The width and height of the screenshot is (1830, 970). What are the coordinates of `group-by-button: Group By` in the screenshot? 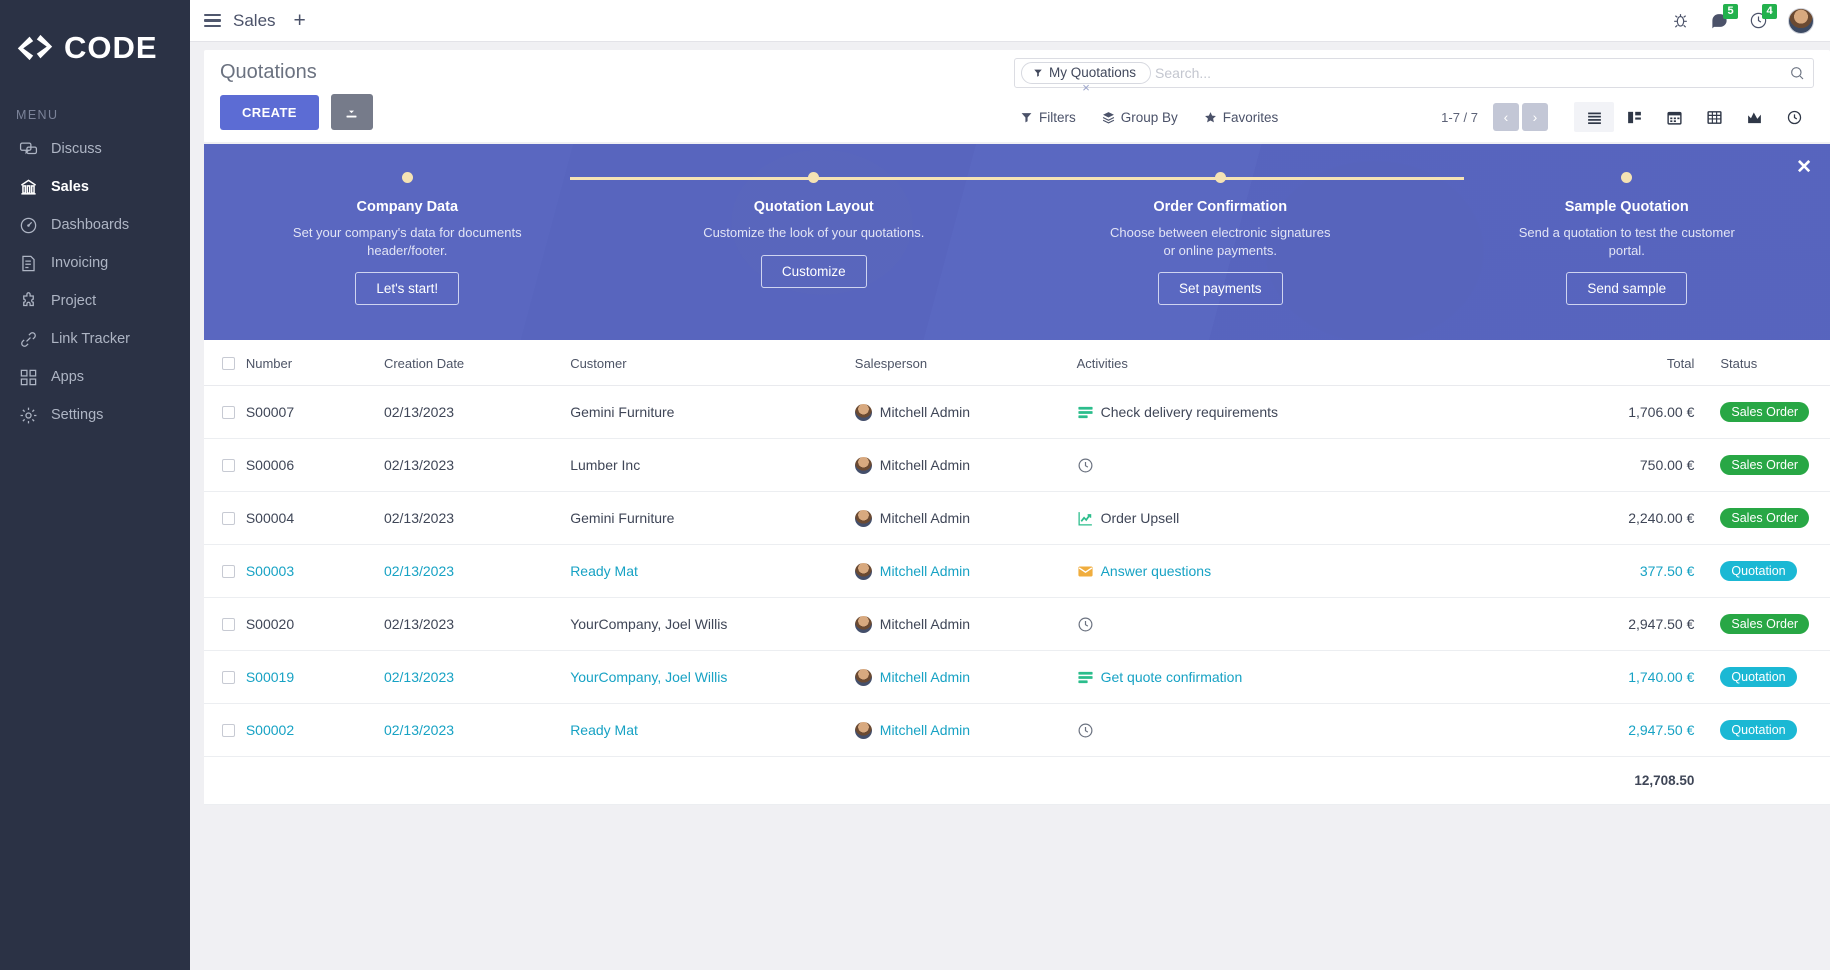 It's located at (1140, 117).